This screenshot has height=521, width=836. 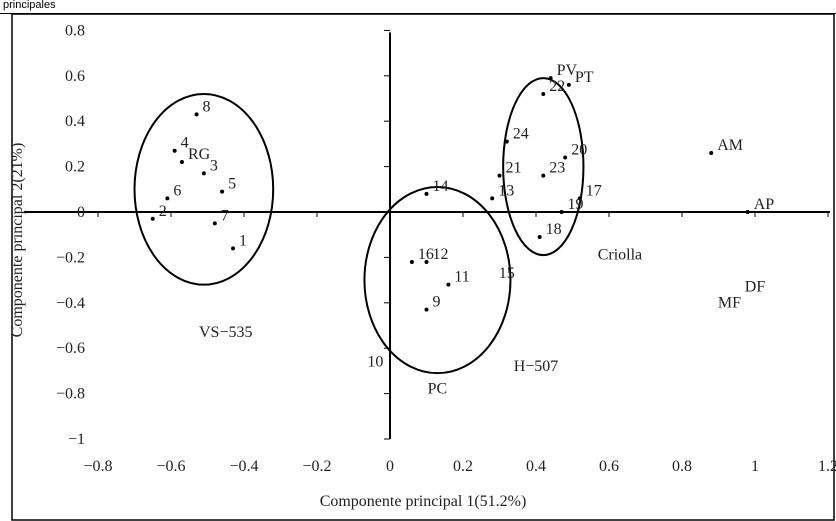 What do you see at coordinates (81, 212) in the screenshot?
I see `y-tick-label: 0` at bounding box center [81, 212].